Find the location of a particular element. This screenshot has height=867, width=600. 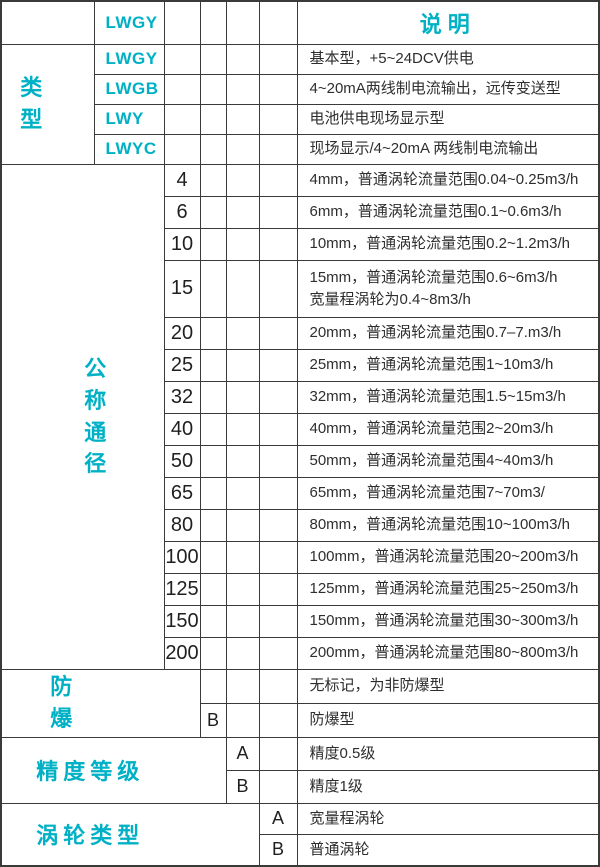

description-cell: 65mm，普通涡轮流量范围7~70m3/ is located at coordinates (448, 493).